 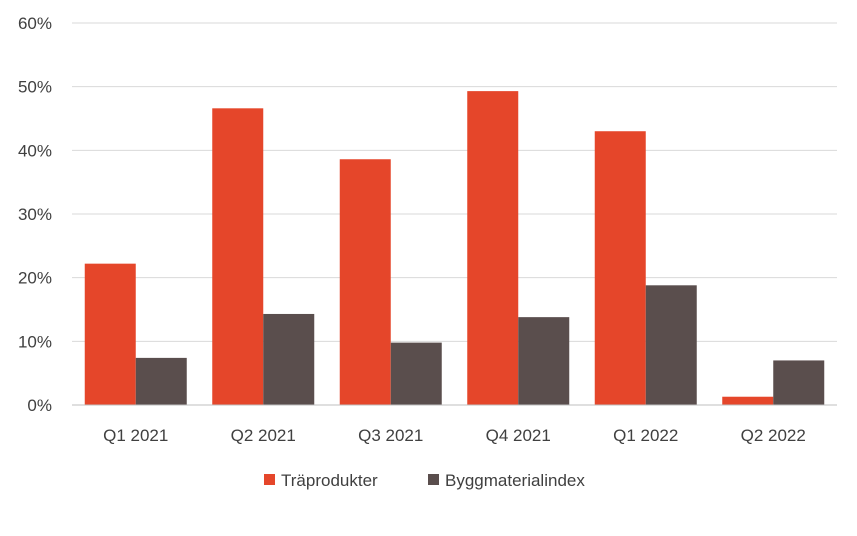 I want to click on x-tick-label: Q1 2022, so click(x=645, y=435).